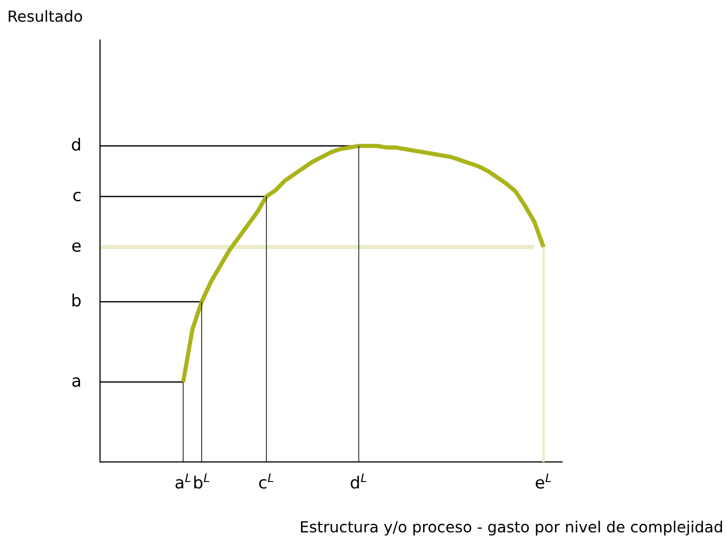 The width and height of the screenshot is (727, 553). Describe the element at coordinates (358, 481) in the screenshot. I see `x-tick-label: d$^{L}$` at that location.